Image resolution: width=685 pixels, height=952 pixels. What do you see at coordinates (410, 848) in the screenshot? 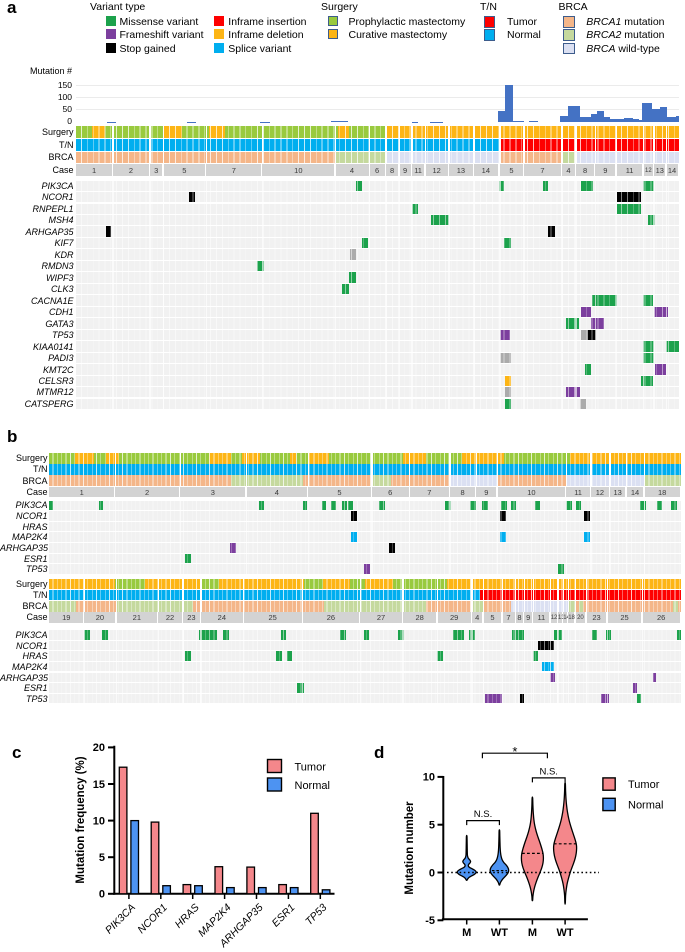
I see `svg-text: Mutation number` at bounding box center [410, 848].